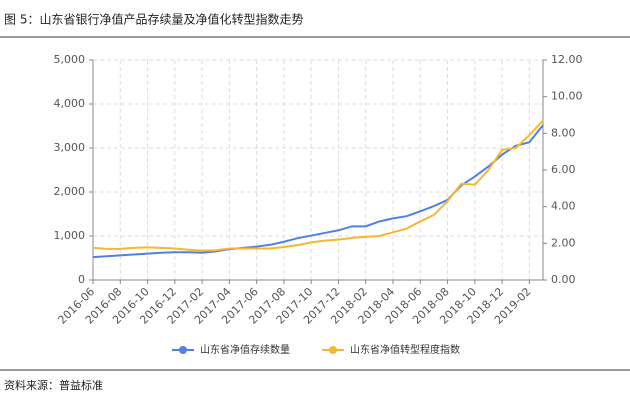  I want to click on y2-tick-label: 6.00, so click(563, 169).